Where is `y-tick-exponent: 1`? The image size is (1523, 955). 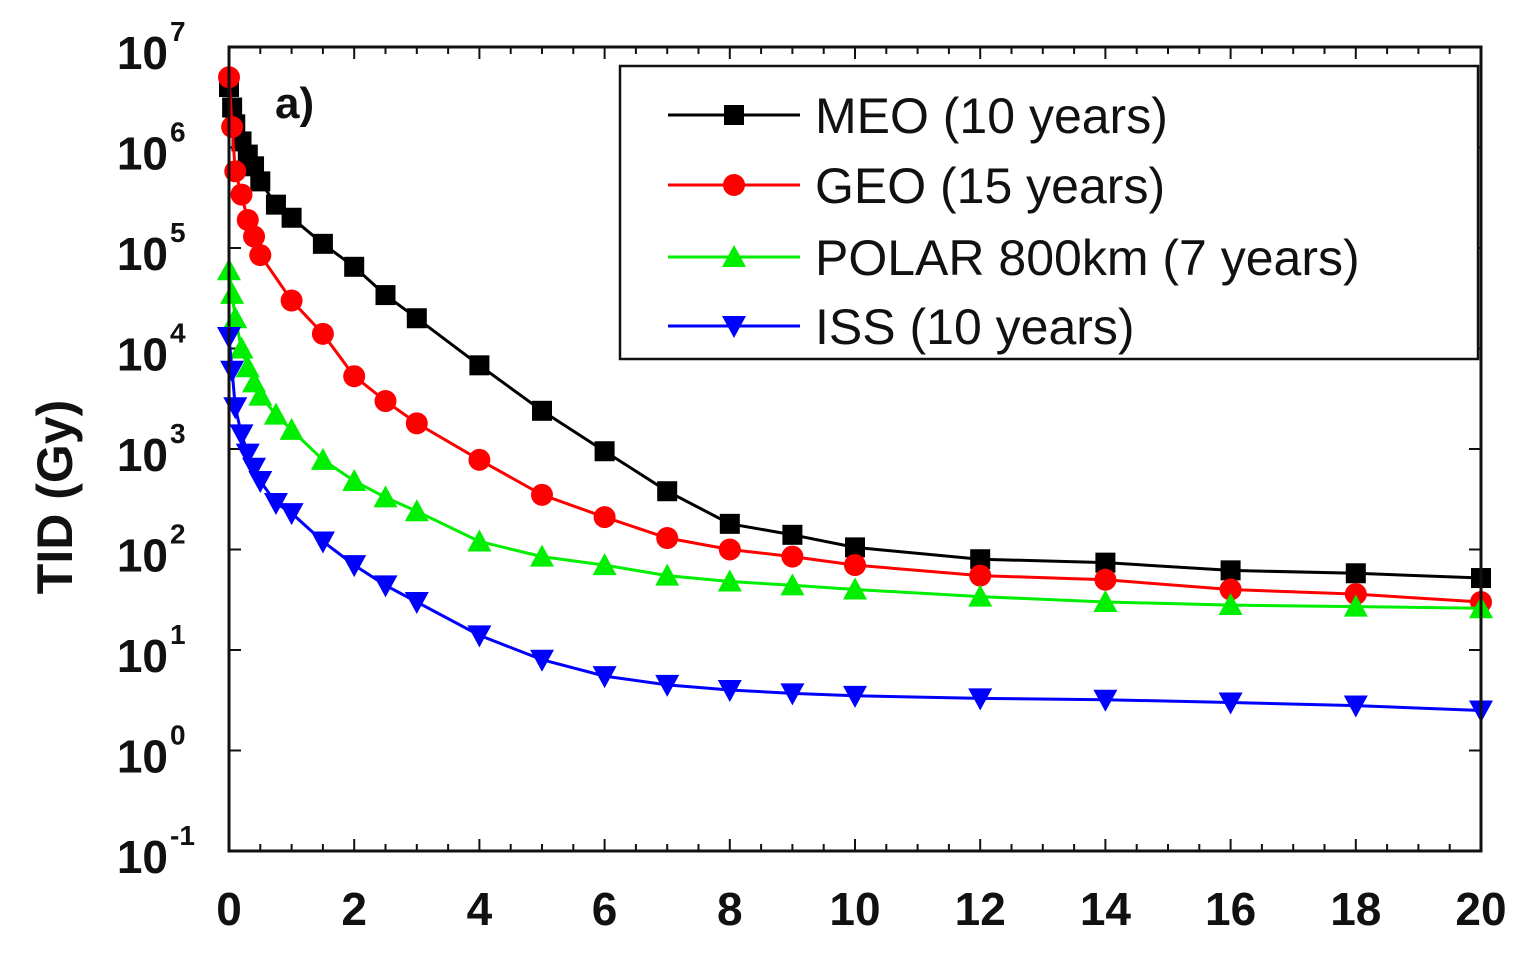
y-tick-exponent: 1 is located at coordinates (178, 634).